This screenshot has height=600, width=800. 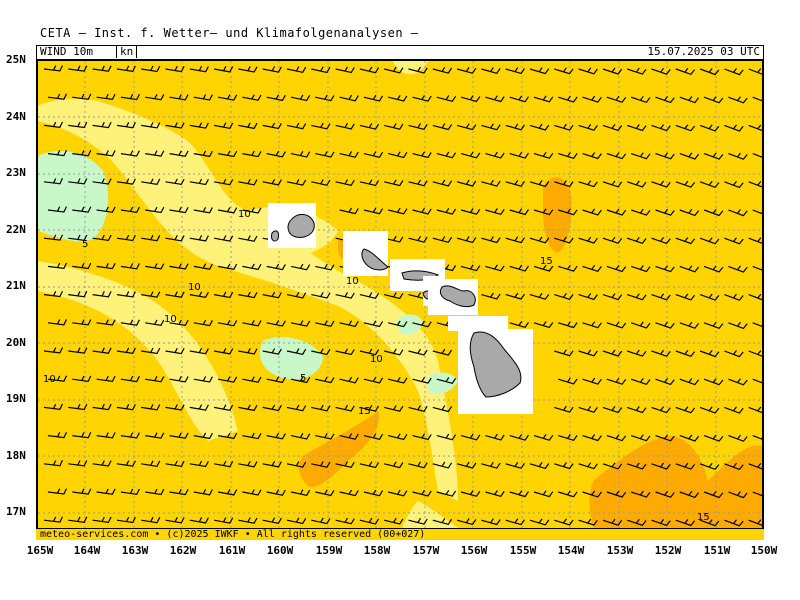 What do you see at coordinates (16, 229) in the screenshot?
I see `lat-label: 22N` at bounding box center [16, 229].